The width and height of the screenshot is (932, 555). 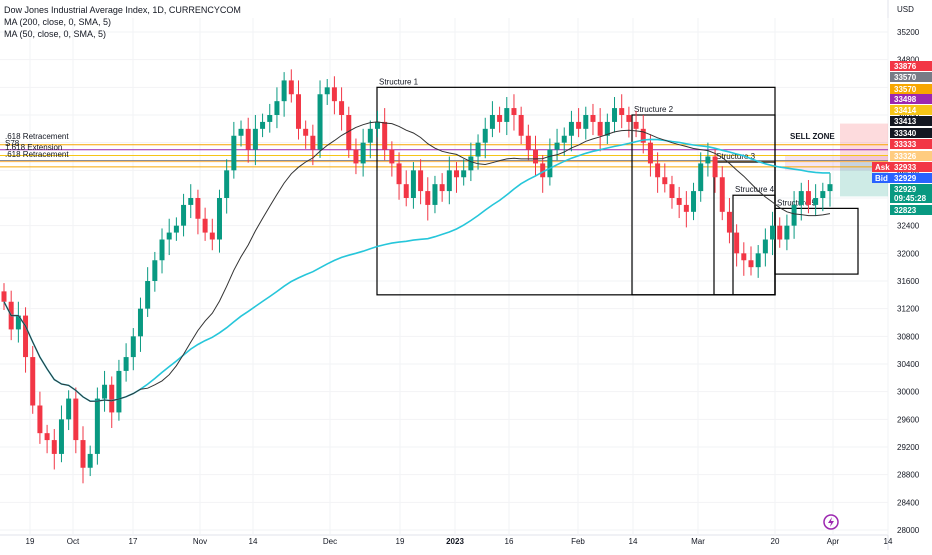 What do you see at coordinates (812, 136) in the screenshot?
I see `sell-zone-label: SELL ZONE` at bounding box center [812, 136].